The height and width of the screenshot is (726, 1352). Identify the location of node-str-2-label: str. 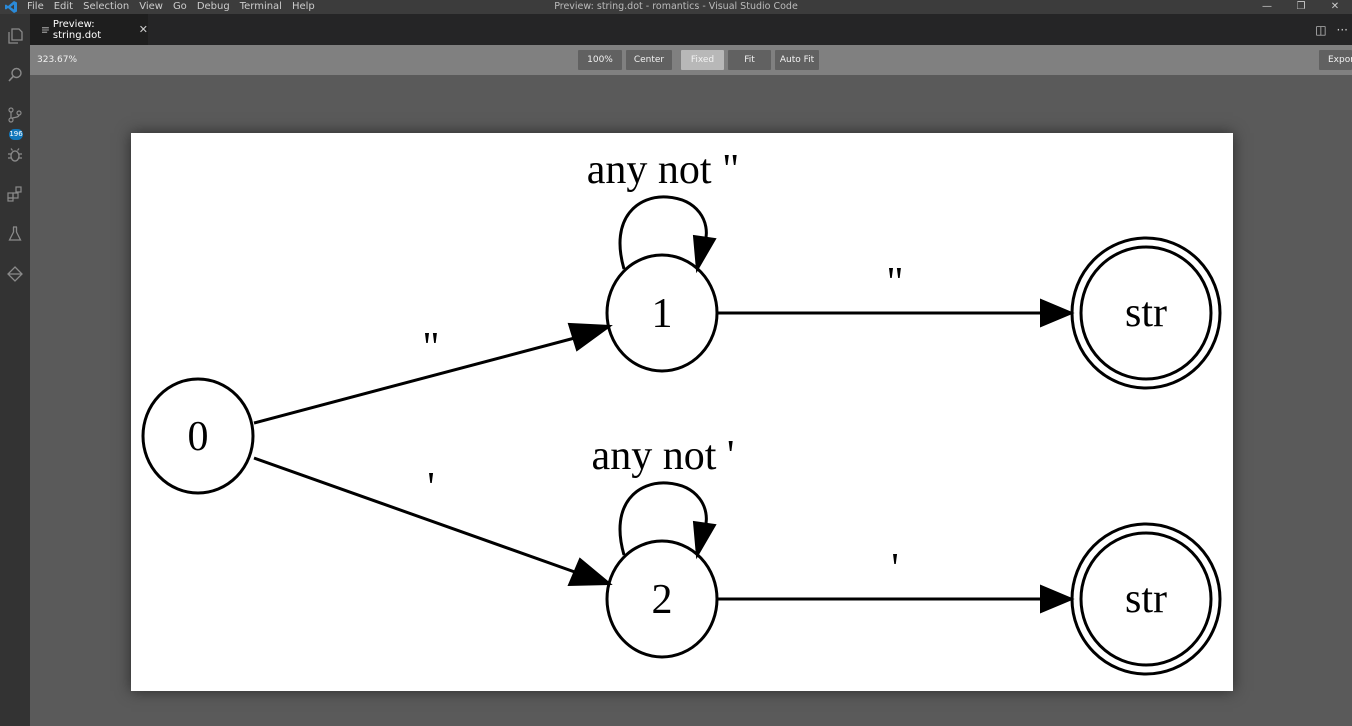
(1146, 599).